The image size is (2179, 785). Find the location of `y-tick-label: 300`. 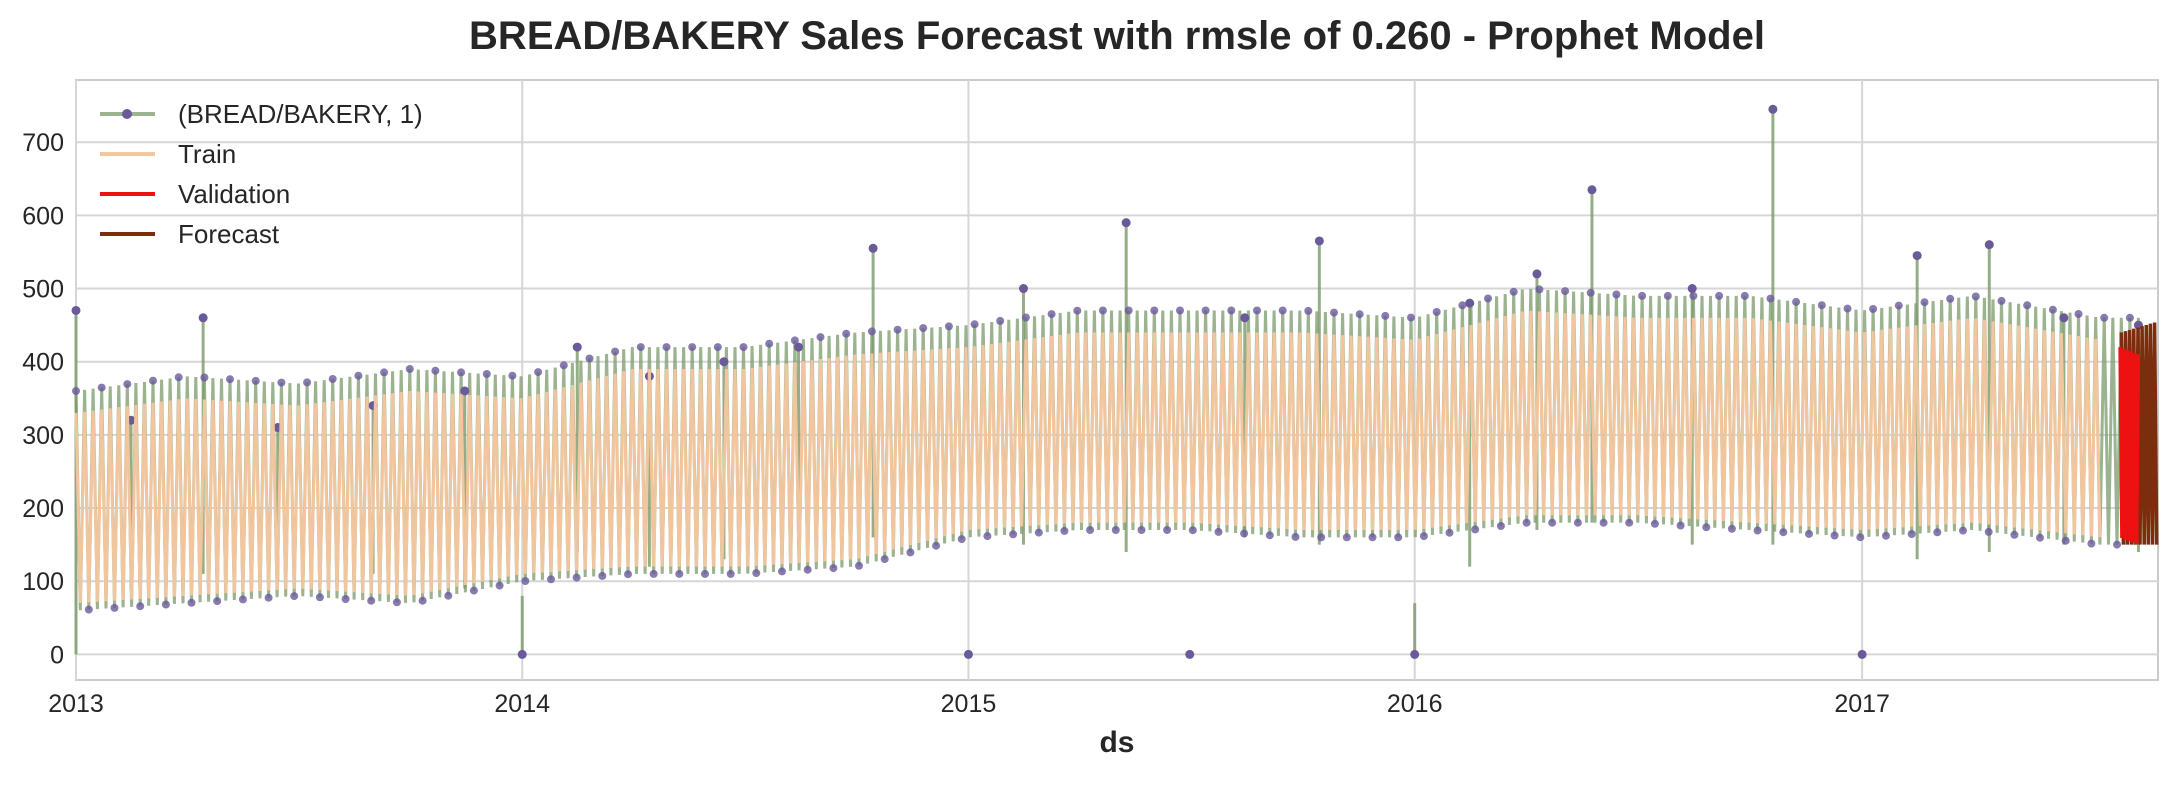

y-tick-label: 300 is located at coordinates (43, 436).